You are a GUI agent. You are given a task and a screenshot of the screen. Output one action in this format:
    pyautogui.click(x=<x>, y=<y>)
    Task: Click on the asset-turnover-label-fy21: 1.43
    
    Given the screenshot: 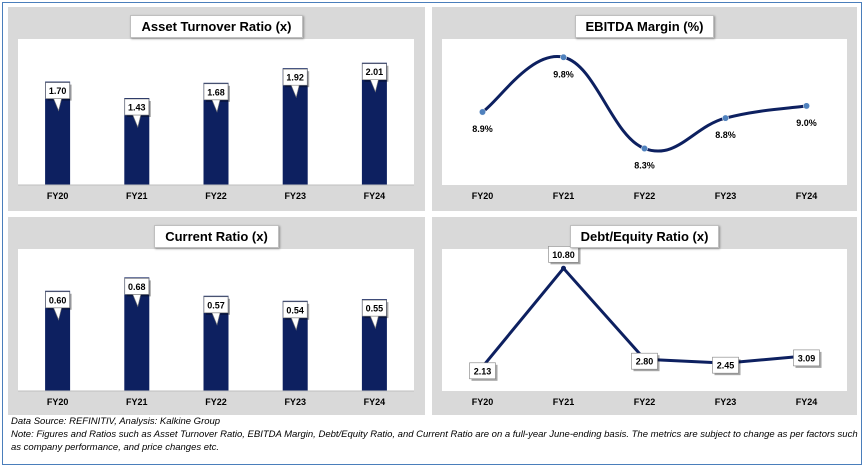 What is the action you would take?
    pyautogui.click(x=137, y=108)
    